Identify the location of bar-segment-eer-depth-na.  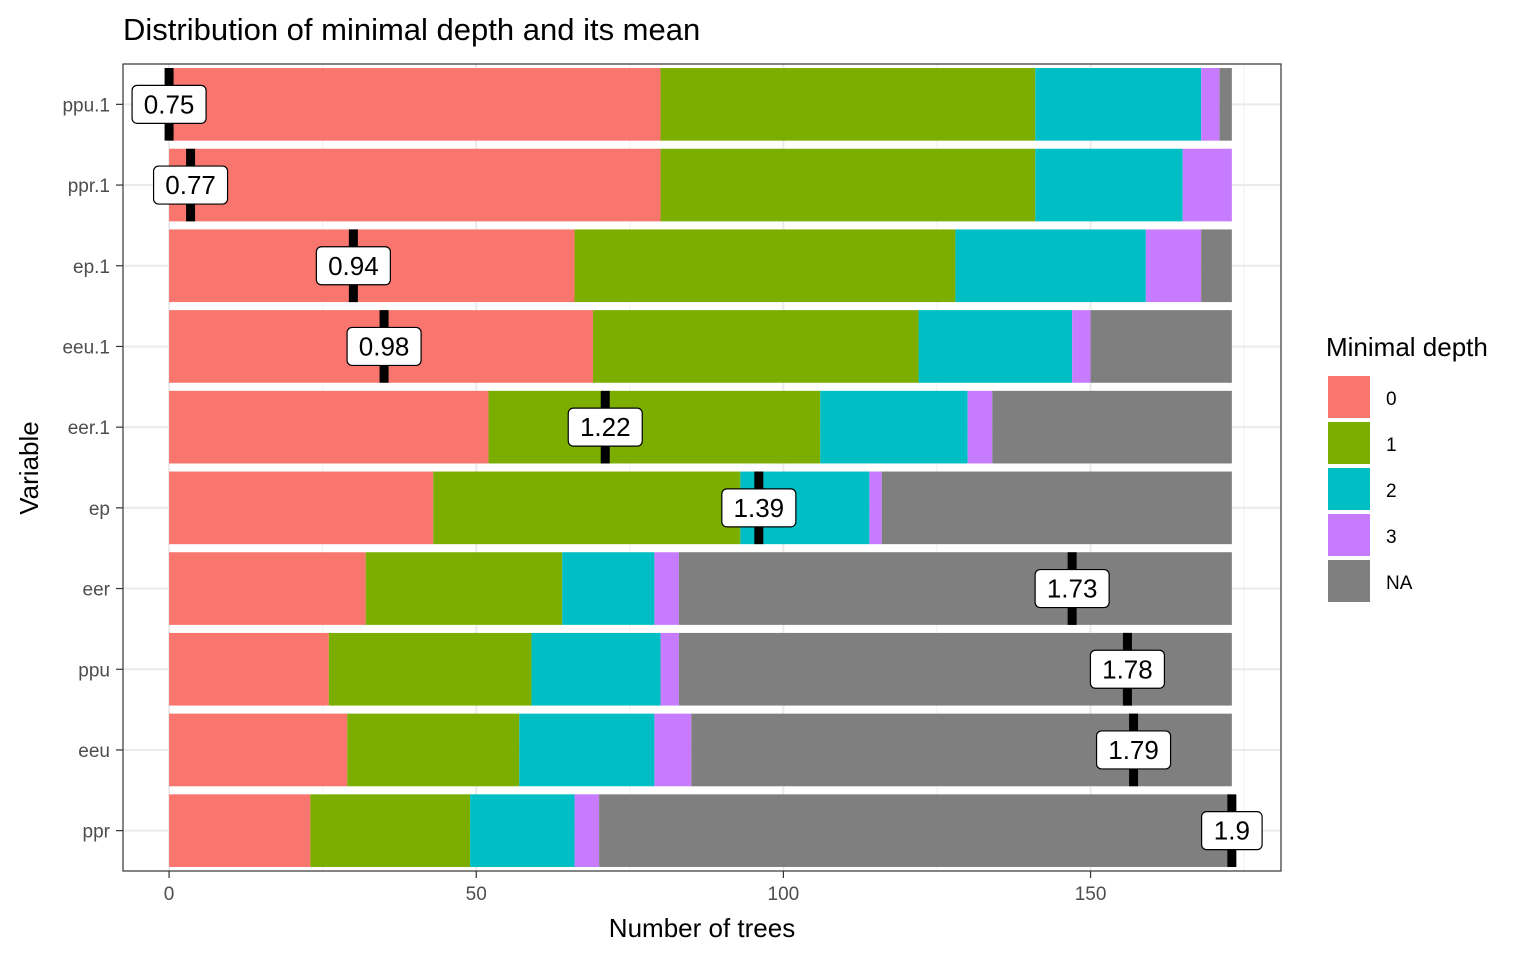
(955, 588).